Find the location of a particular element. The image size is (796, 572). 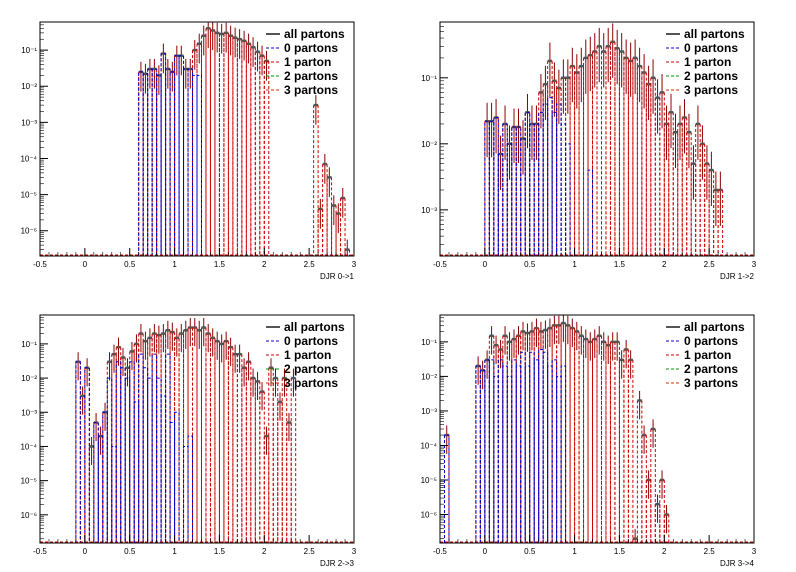

y-tick-label: 10⁻⁵ is located at coordinates (29, 195).